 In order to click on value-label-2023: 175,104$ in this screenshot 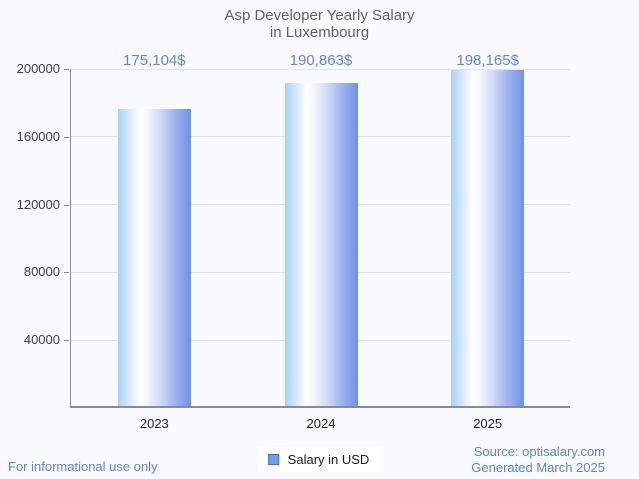, I will do `click(154, 60)`.